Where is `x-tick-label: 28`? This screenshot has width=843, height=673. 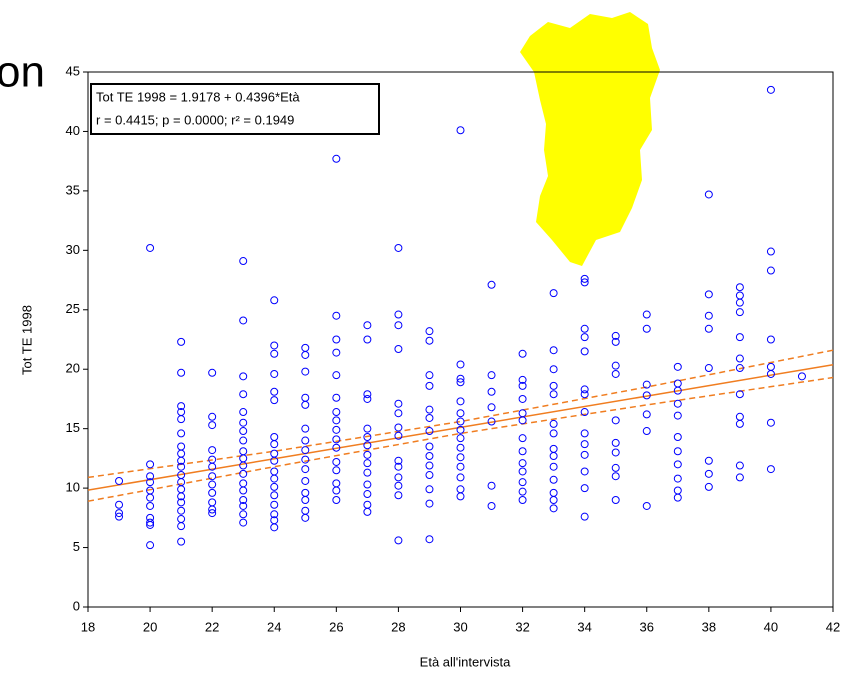
x-tick-label: 28 is located at coordinates (398, 626).